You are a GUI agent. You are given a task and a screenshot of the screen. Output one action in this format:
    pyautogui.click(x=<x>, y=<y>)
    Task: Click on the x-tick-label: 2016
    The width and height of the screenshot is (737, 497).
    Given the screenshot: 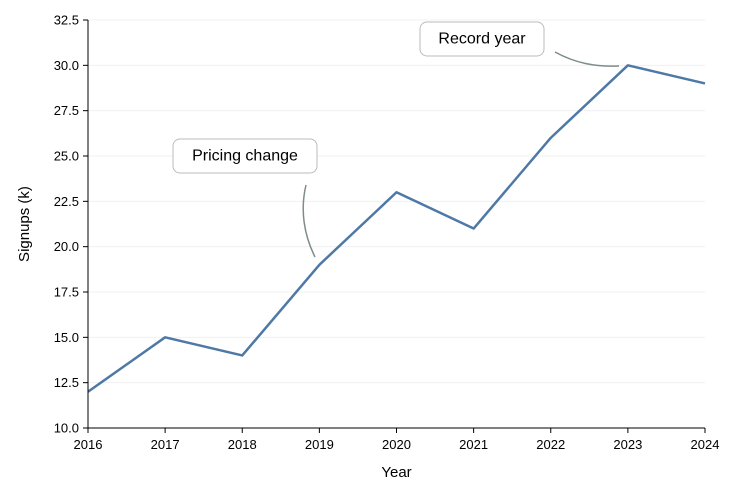 What is the action you would take?
    pyautogui.click(x=88, y=444)
    